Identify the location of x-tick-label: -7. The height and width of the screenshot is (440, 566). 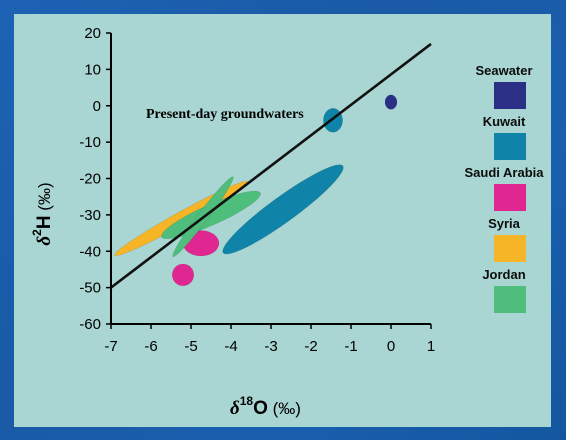
(110, 346).